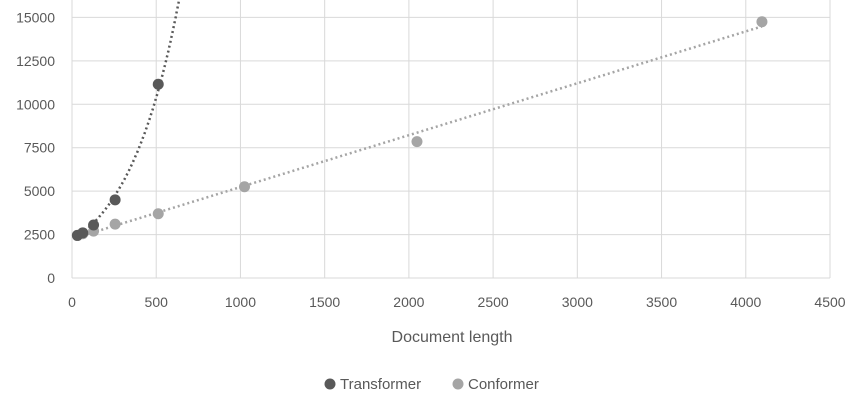 This screenshot has height=405, width=853. Describe the element at coordinates (408, 302) in the screenshot. I see `x-tick-label: 2000` at that location.